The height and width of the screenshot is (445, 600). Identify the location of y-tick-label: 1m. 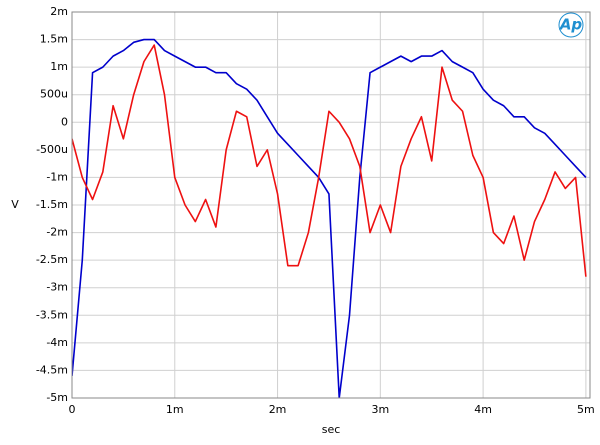
(59, 66).